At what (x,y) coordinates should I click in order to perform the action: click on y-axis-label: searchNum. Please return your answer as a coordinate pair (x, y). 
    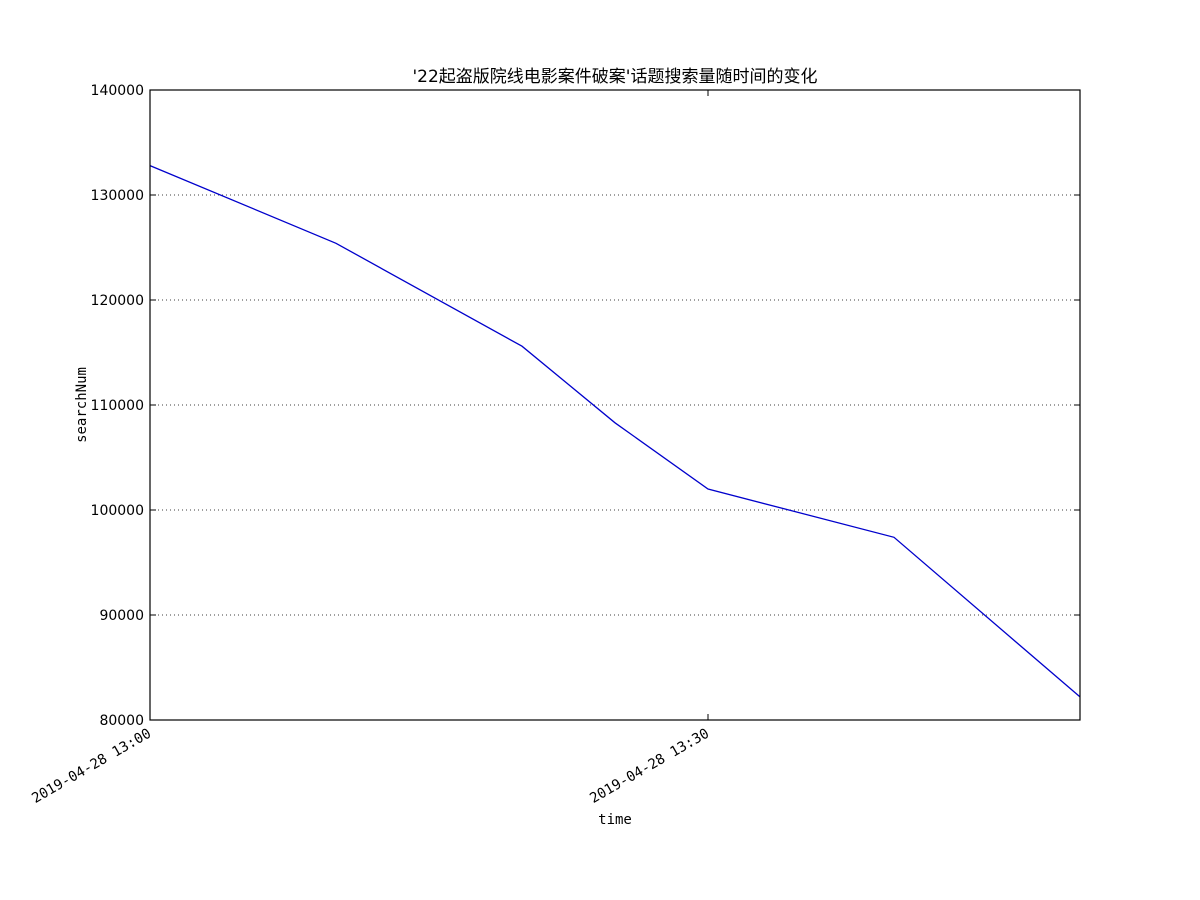
    Looking at the image, I should click on (82, 405).